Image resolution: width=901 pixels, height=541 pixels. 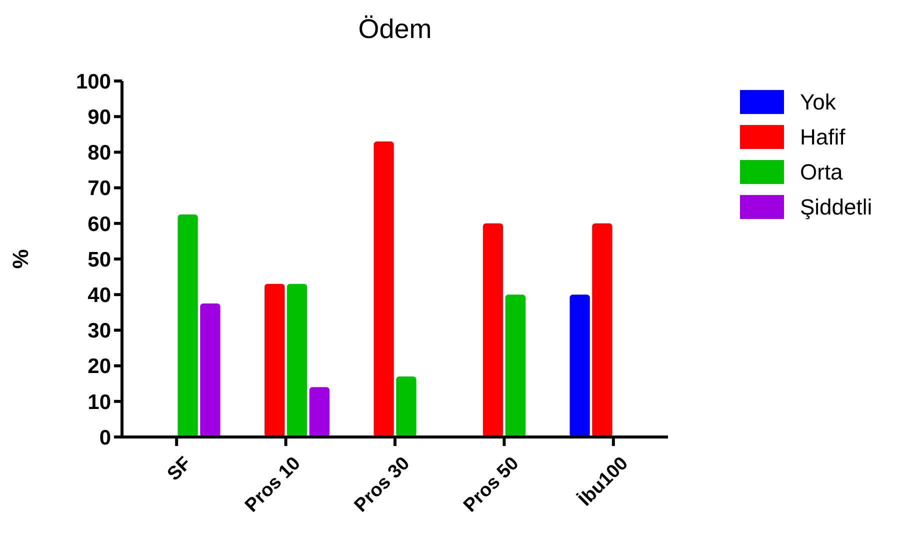 I want to click on legend-label: Orta, so click(x=822, y=172).